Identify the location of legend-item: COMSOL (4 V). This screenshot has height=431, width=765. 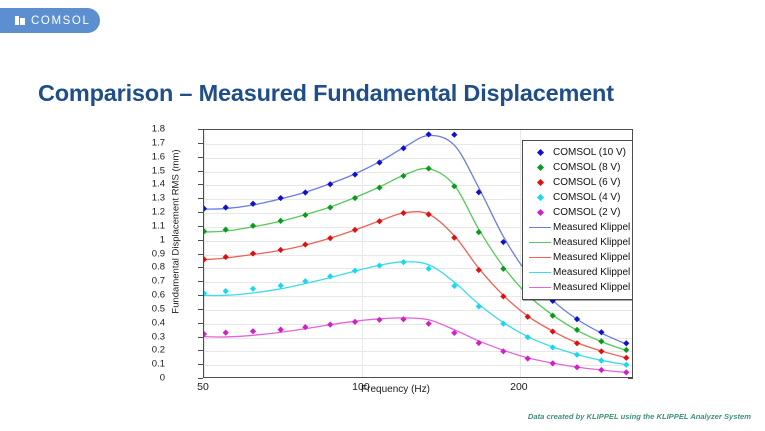
(579, 197).